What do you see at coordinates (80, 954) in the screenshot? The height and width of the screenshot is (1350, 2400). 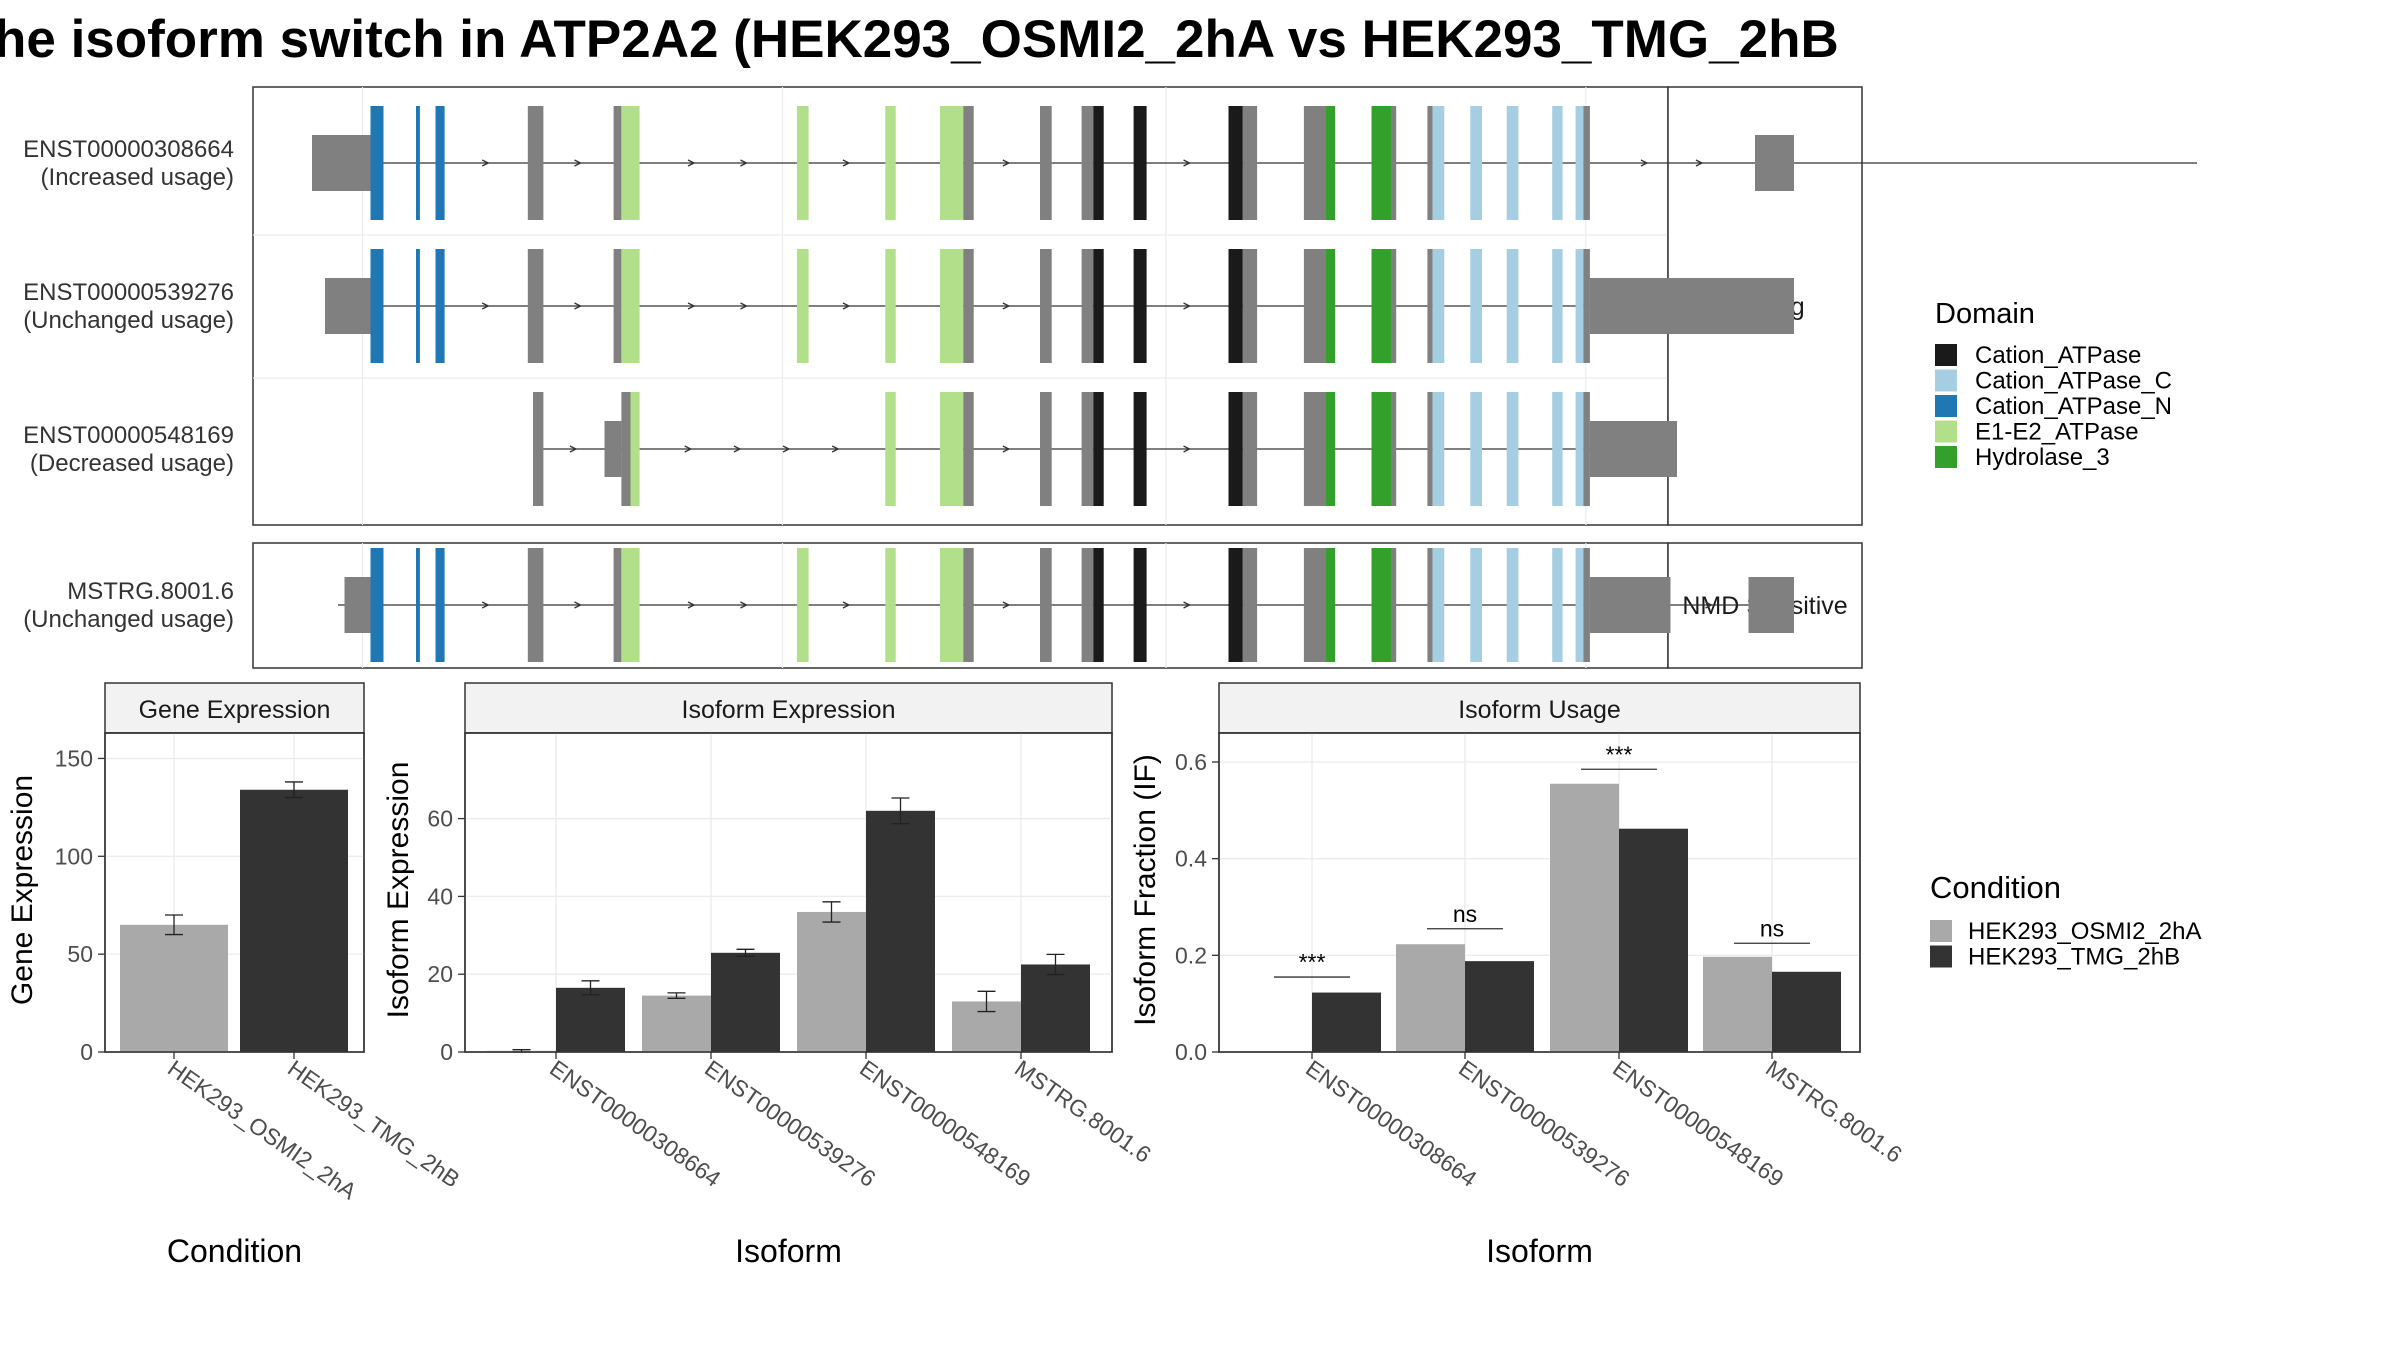 I see `y-tick-label: 50` at bounding box center [80, 954].